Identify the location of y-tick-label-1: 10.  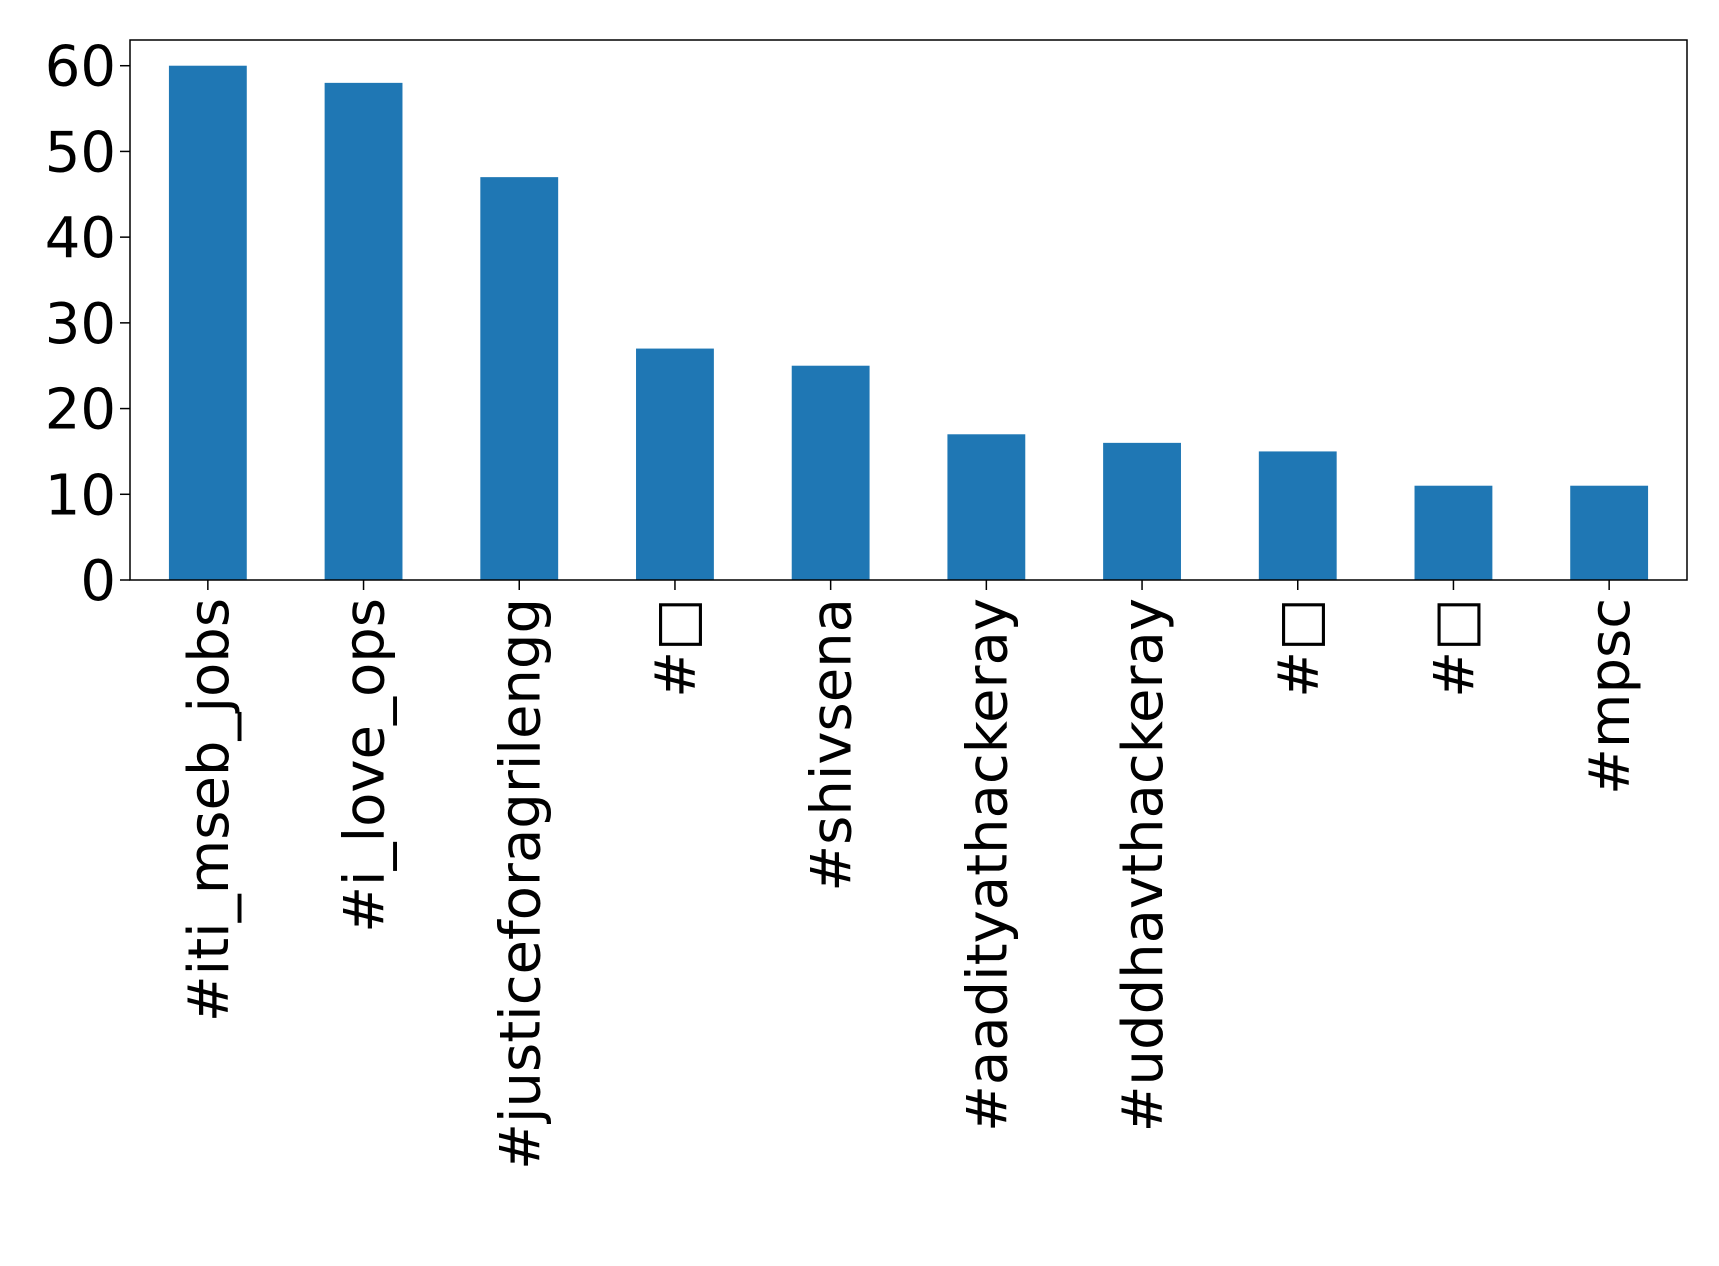
(80, 495).